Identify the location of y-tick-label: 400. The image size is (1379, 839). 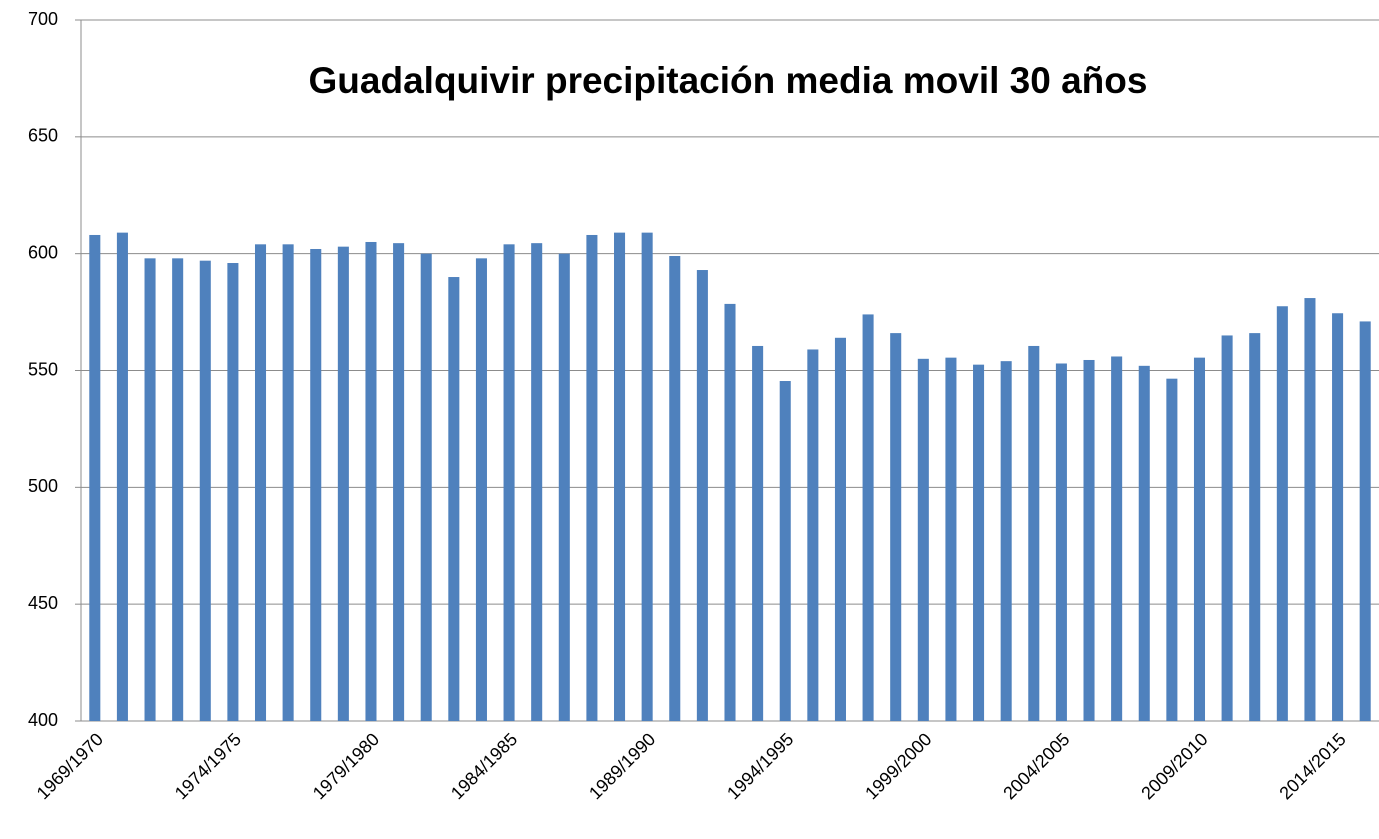
(43, 720).